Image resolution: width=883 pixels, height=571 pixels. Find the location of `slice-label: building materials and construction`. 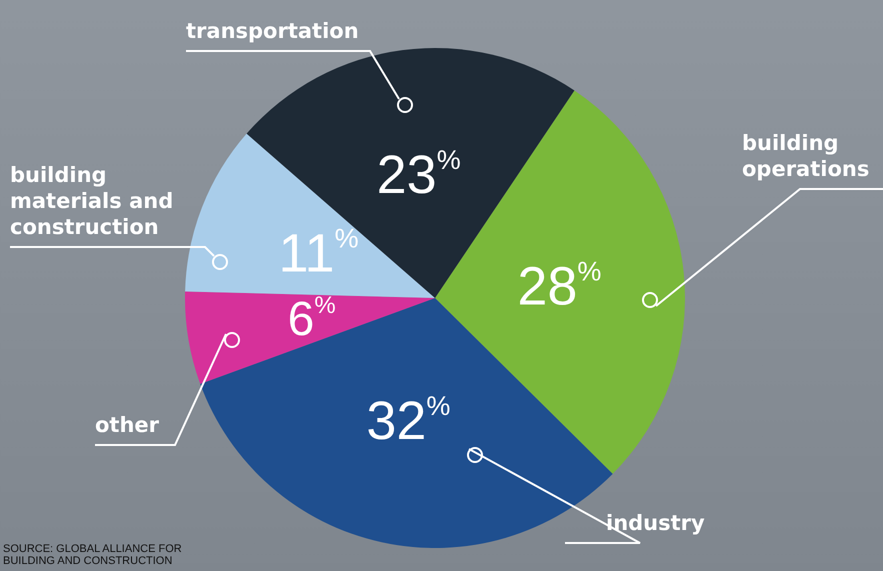

slice-label: building materials and construction is located at coordinates (92, 201).